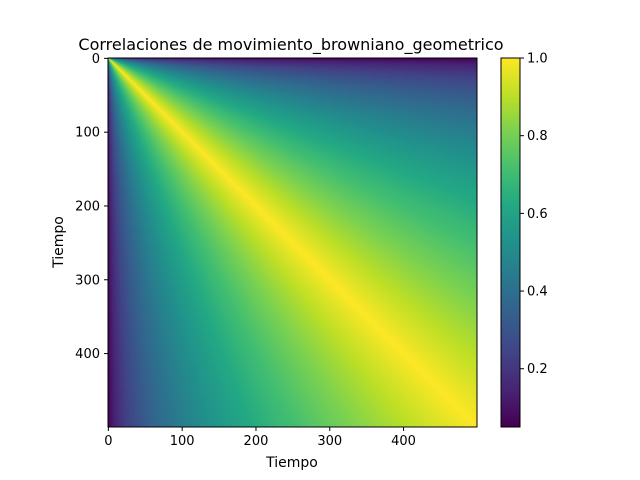 This screenshot has height=480, width=640. What do you see at coordinates (182, 441) in the screenshot?
I see `x-tick-label: 100` at bounding box center [182, 441].